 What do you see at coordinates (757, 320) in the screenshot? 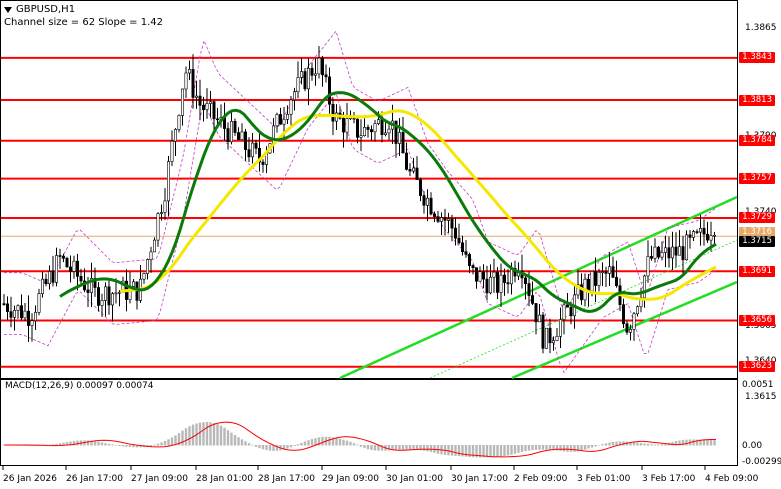
I see `level-label: 1.3656` at bounding box center [757, 320].